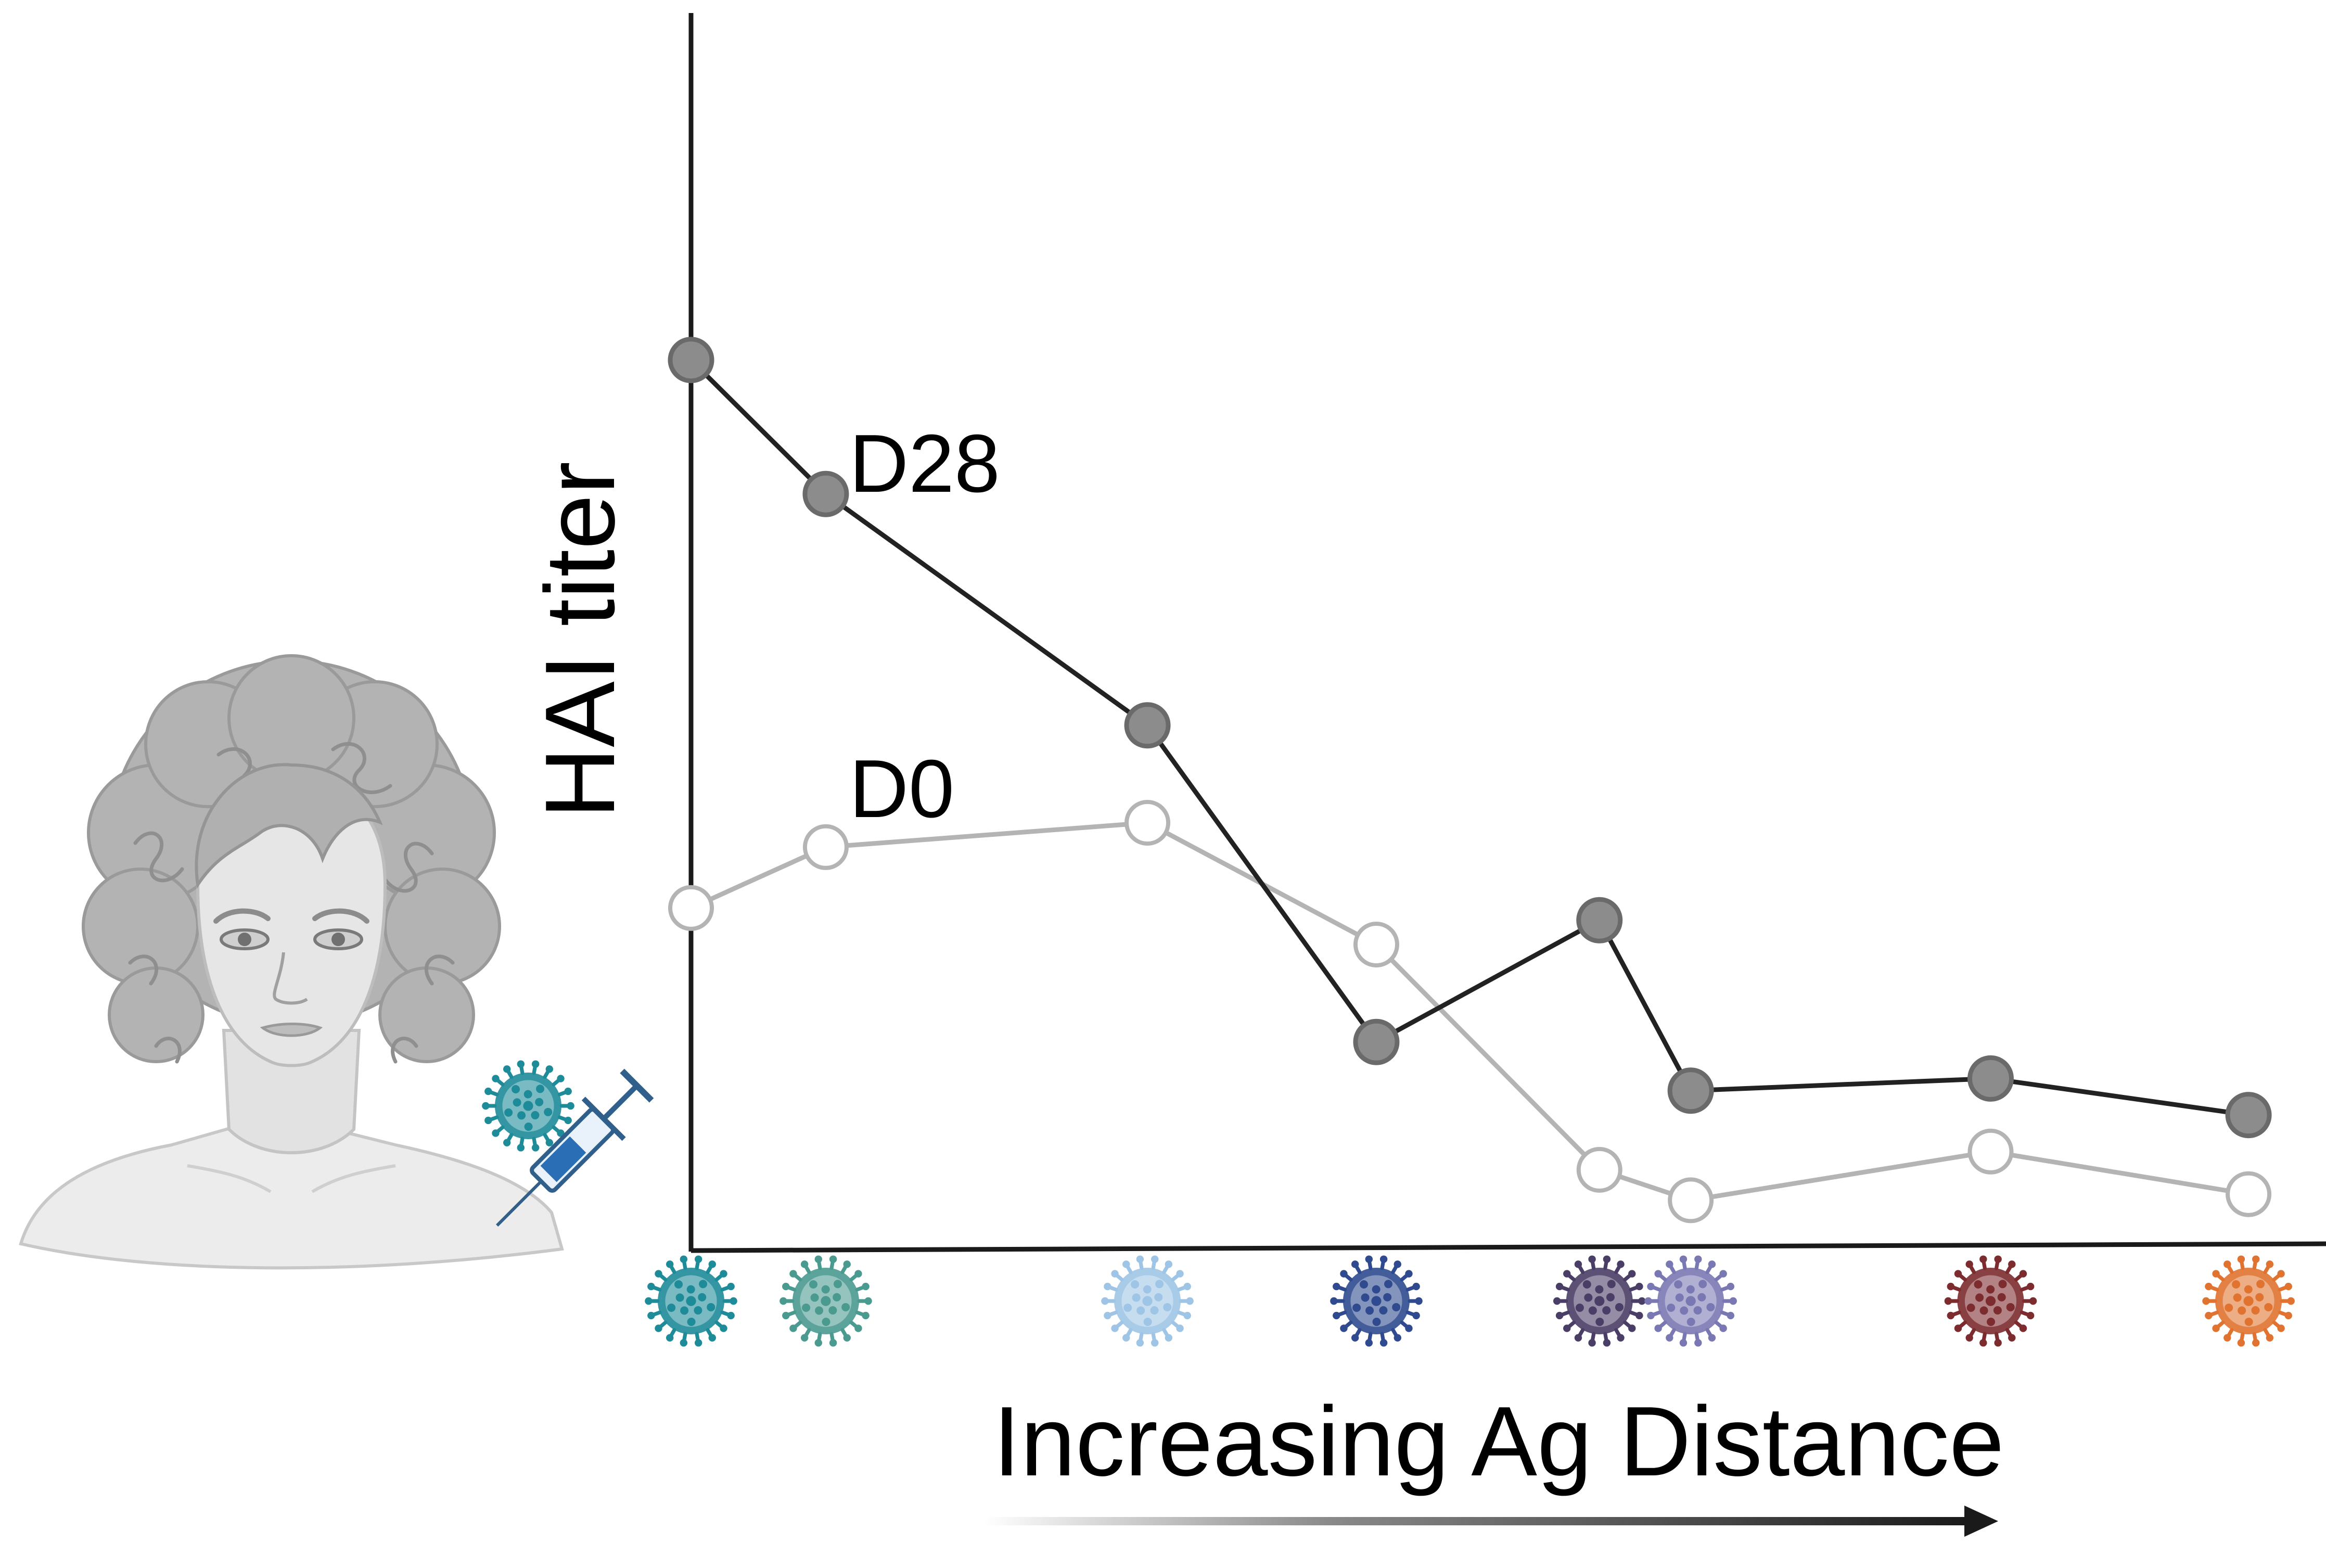 The width and height of the screenshot is (2326, 1568). What do you see at coordinates (1600, 1301) in the screenshot?
I see `virus-strain-5-icon` at bounding box center [1600, 1301].